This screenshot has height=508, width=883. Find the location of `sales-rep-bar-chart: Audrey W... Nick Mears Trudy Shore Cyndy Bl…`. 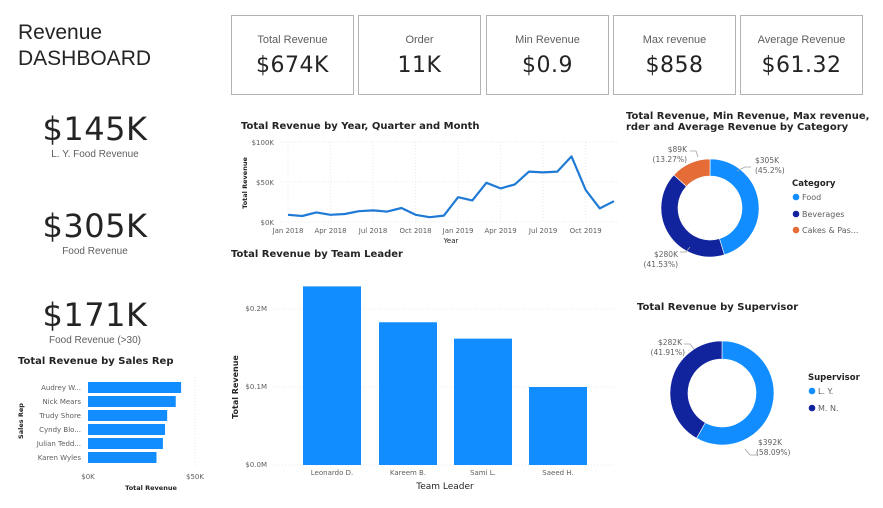

sales-rep-bar-chart: Audrey W... Nick Mears Trudy Shore Cyndy Bl… is located at coordinates (110, 434).